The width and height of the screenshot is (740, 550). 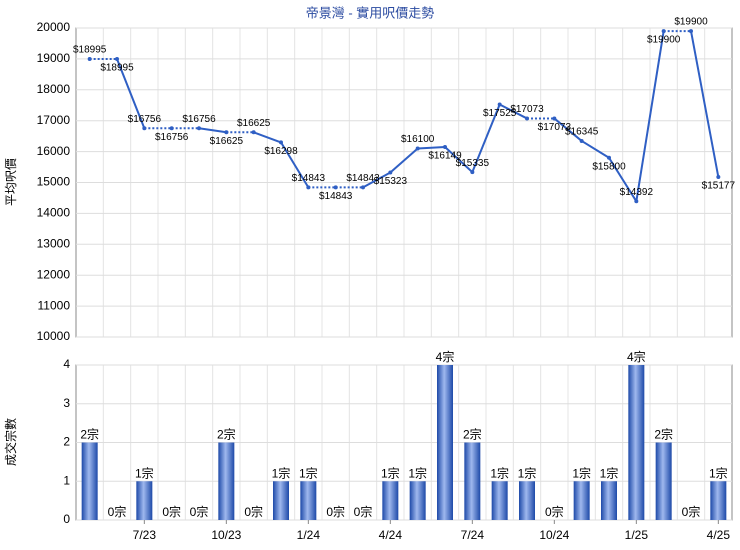 What do you see at coordinates (54, 274) in the screenshot?
I see `y-tick-label: 12000` at bounding box center [54, 274].